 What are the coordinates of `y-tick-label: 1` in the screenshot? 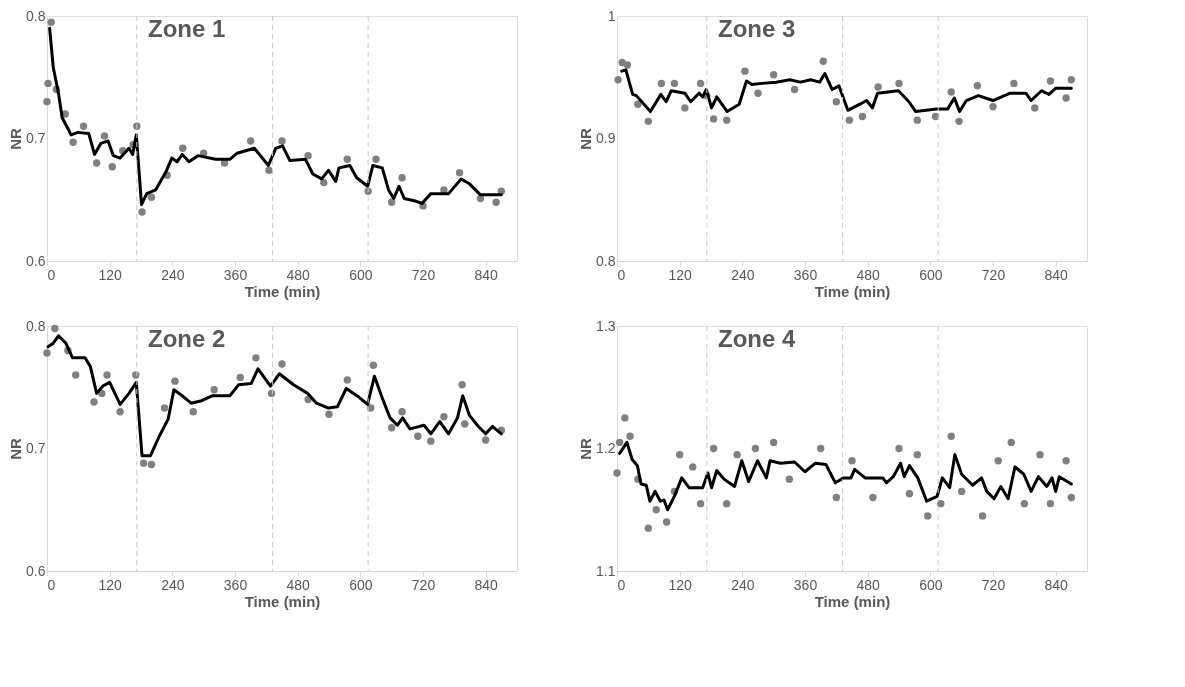 It's located at (611, 15).